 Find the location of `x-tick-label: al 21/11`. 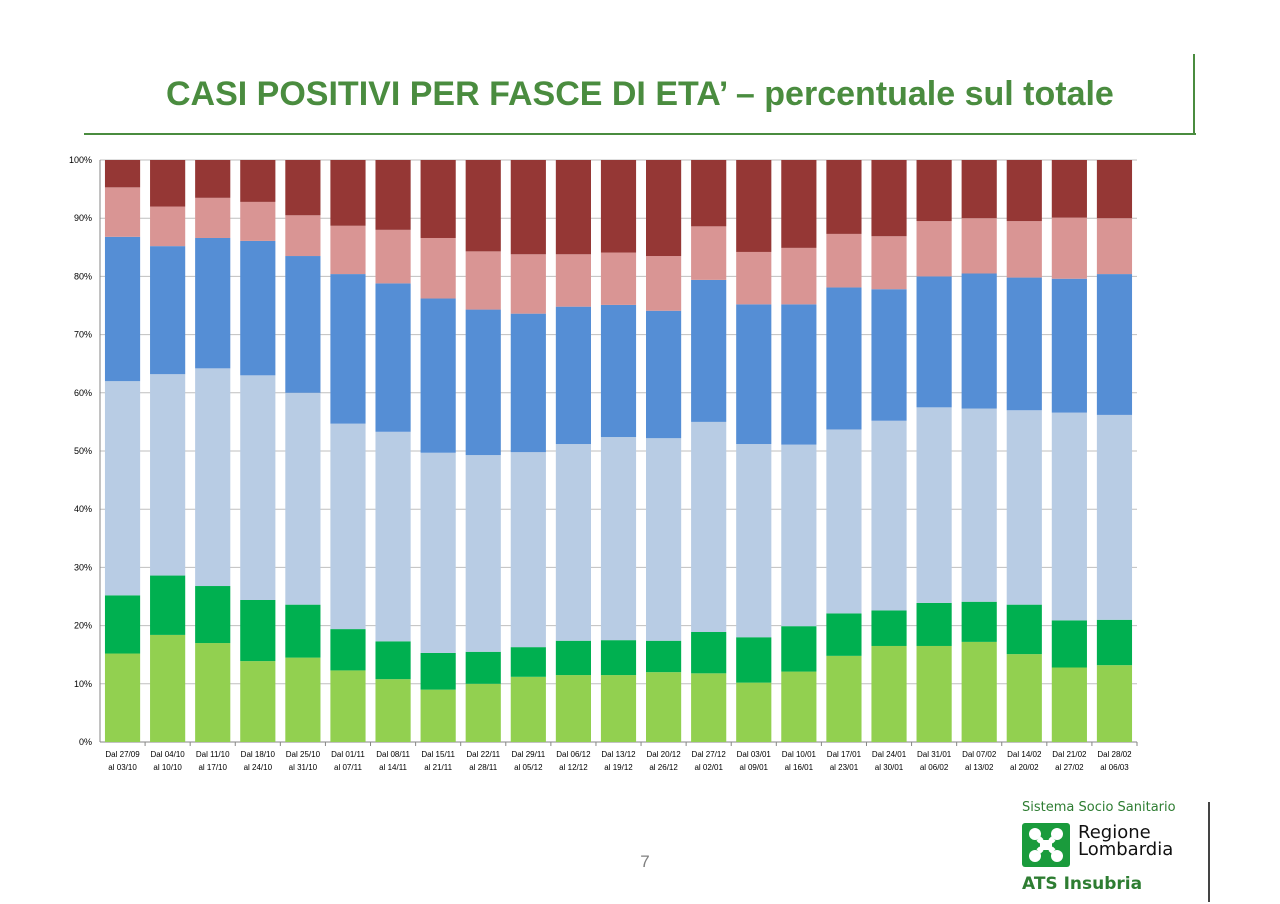

x-tick-label: al 21/11 is located at coordinates (438, 767).